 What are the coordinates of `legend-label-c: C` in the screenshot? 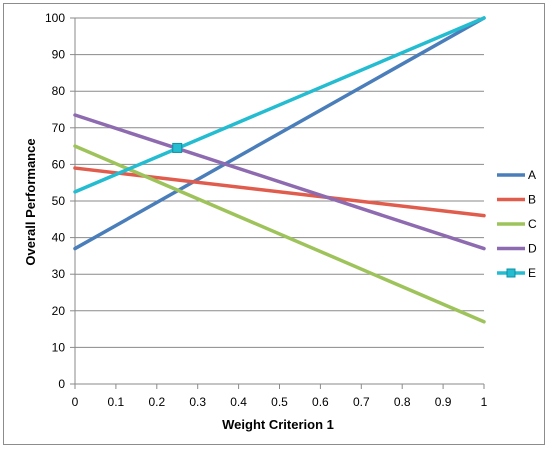 It's located at (532, 224).